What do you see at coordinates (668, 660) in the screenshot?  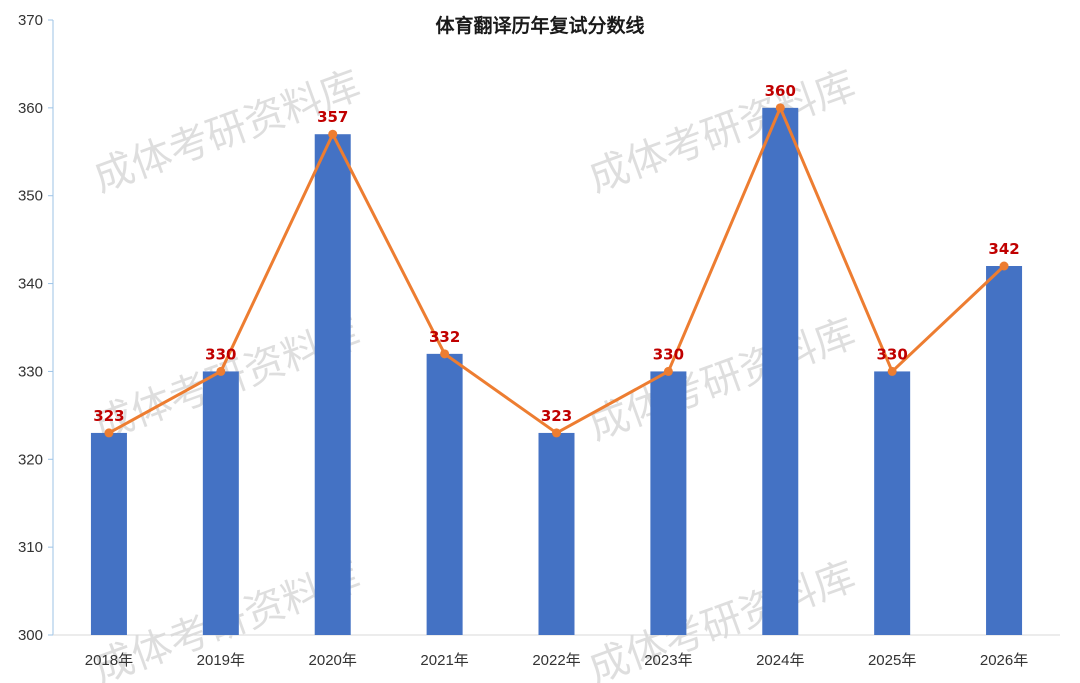 I see `x-tick-label: 2023年` at bounding box center [668, 660].